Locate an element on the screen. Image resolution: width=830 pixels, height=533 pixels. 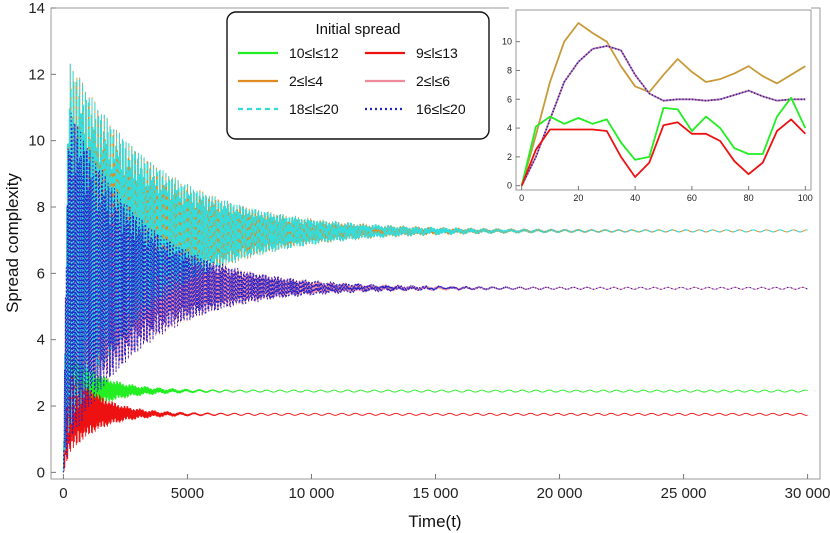
inset-series-group is located at coordinates (663, 104).